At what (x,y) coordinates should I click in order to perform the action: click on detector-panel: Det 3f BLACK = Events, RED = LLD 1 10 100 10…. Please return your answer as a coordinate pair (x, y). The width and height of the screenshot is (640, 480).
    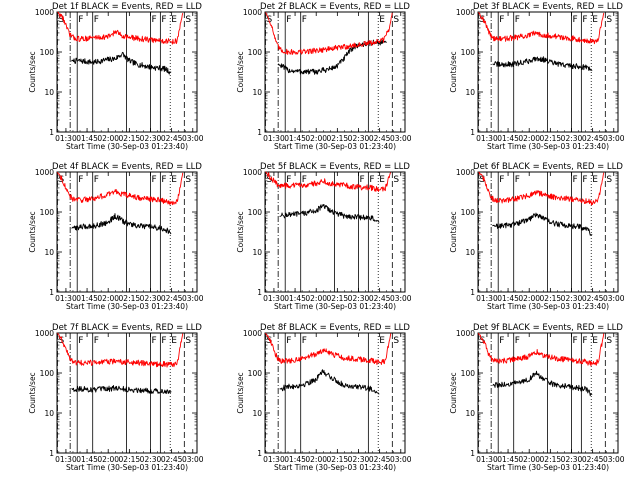
    Looking at the image, I should click on (537, 76).